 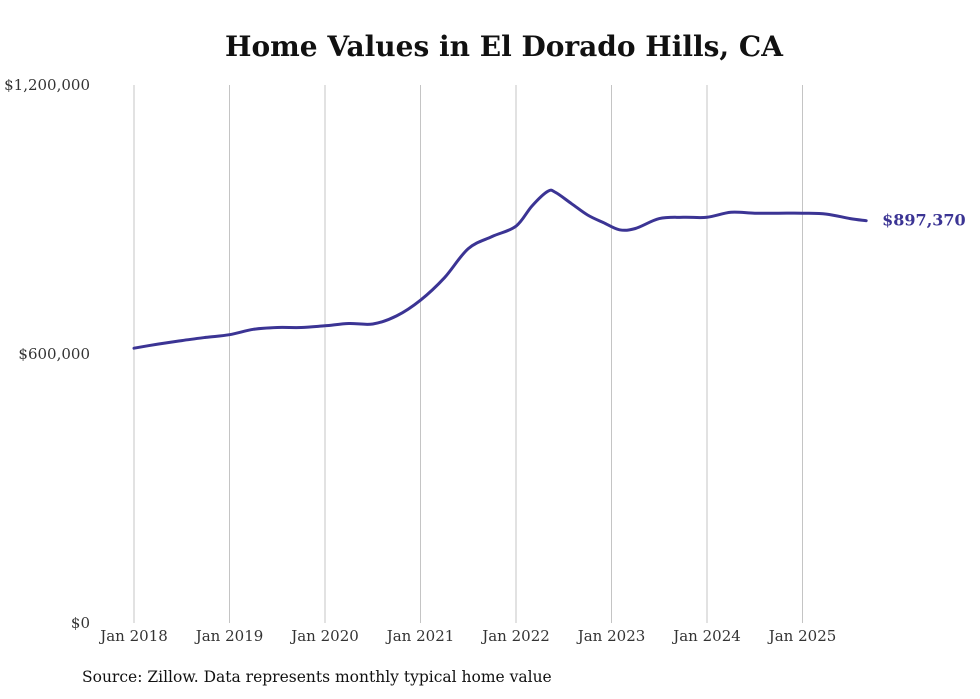 I want to click on y-tick-label: $0, so click(x=80, y=623).